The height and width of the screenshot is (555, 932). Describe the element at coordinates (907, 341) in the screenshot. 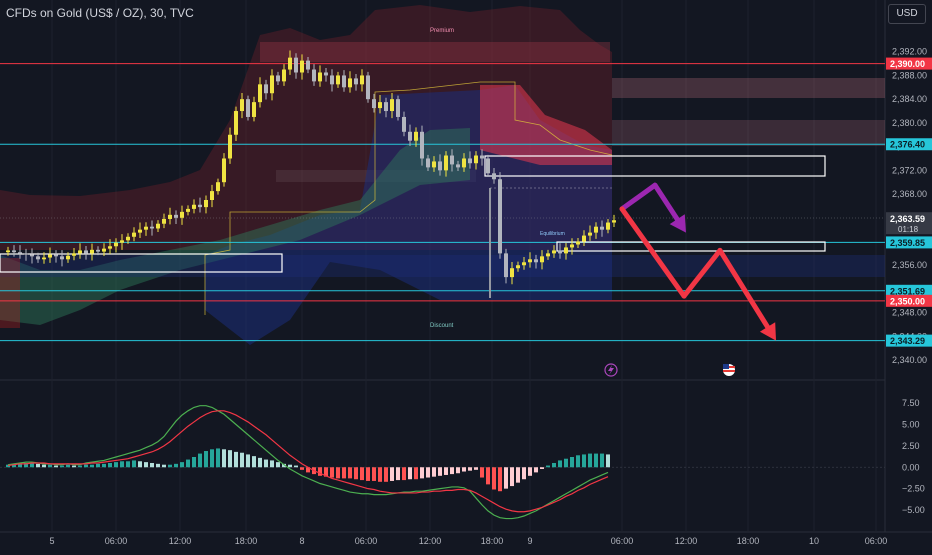

I see `price-label-5: 2,343.29` at that location.